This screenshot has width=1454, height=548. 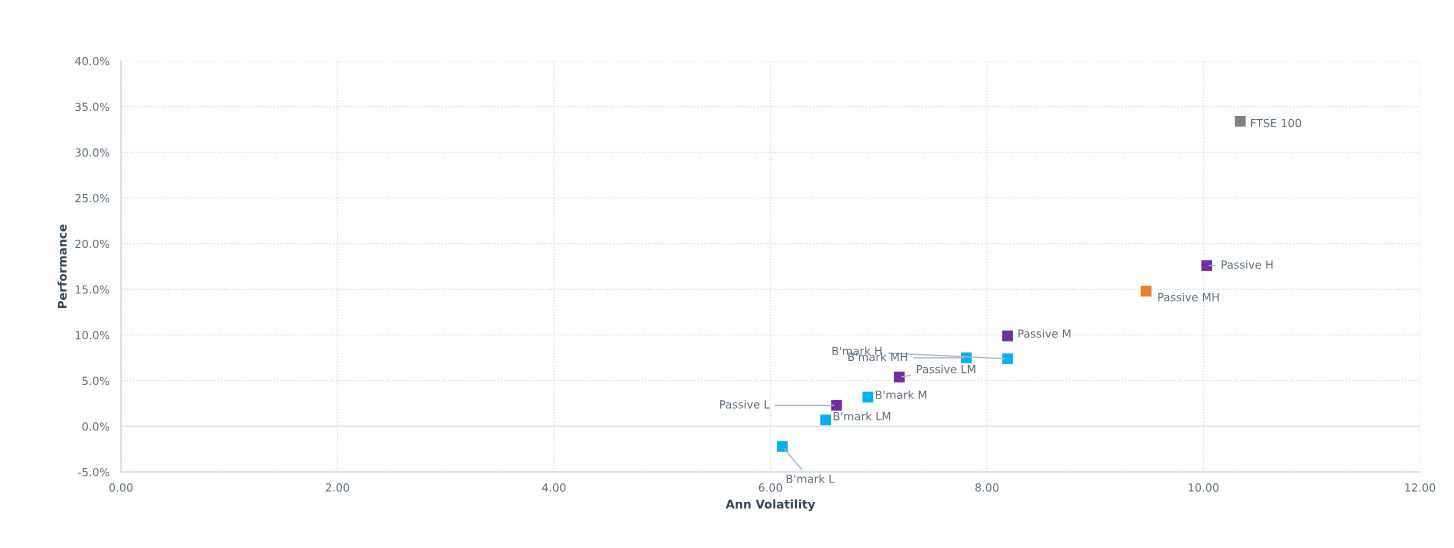 I want to click on y-tick-label: 10.0%, so click(x=92, y=335).